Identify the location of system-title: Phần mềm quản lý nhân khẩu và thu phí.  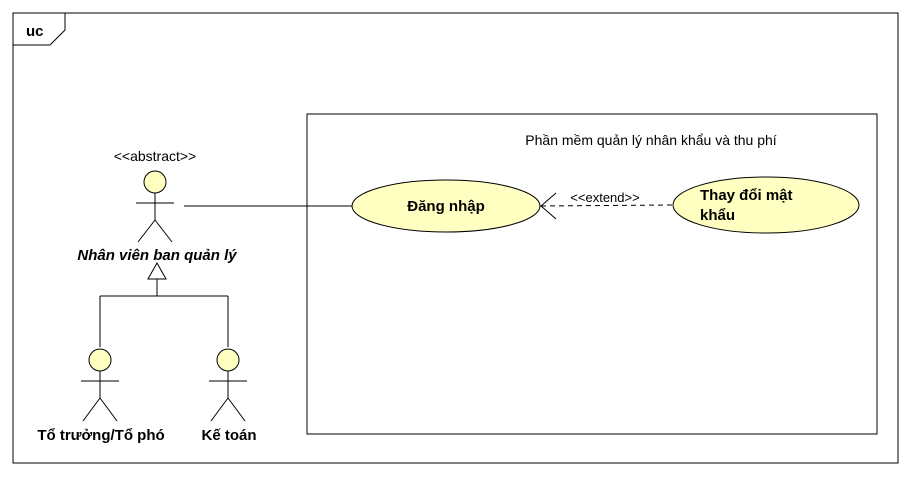
(651, 140).